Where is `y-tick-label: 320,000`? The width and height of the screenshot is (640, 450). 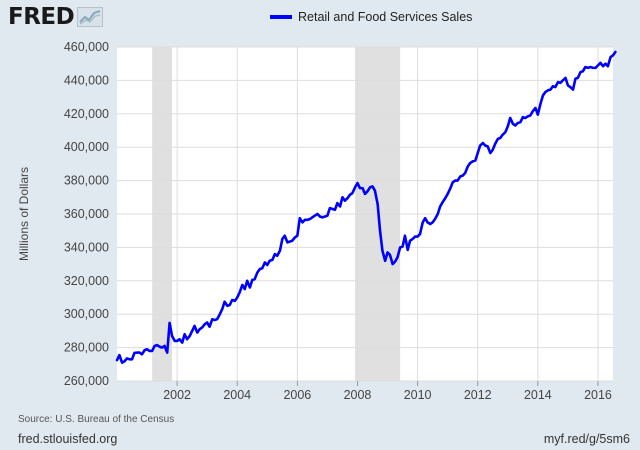
y-tick-label: 320,000 is located at coordinates (86, 281).